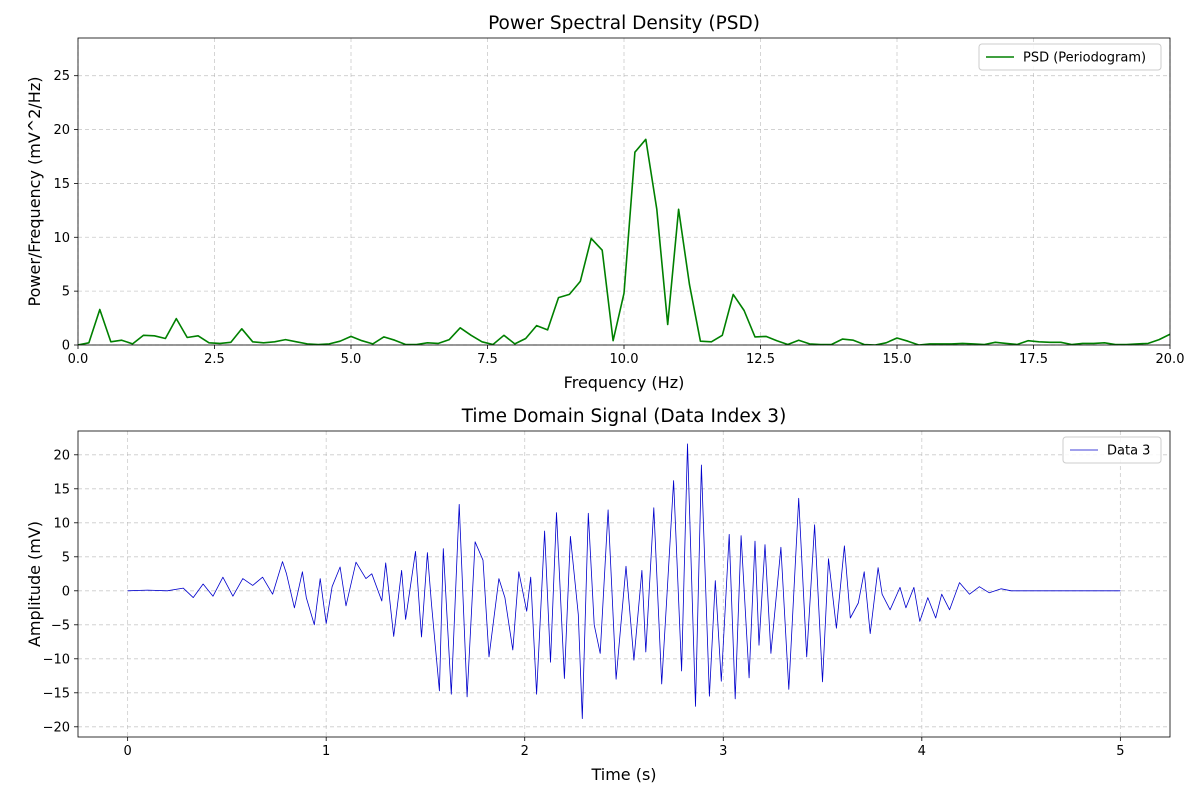  What do you see at coordinates (760, 359) in the screenshot?
I see `x-tick-label: 12.5` at bounding box center [760, 359].